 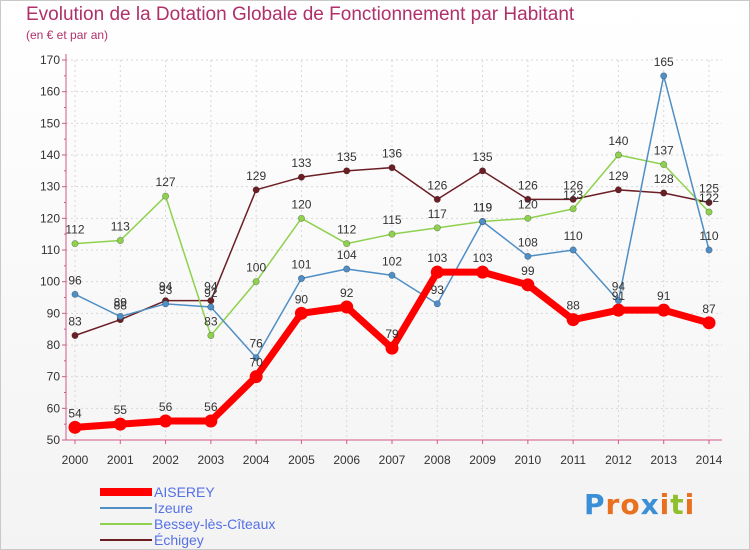 What do you see at coordinates (50, 92) in the screenshot?
I see `y-tick-label: 160` at bounding box center [50, 92].